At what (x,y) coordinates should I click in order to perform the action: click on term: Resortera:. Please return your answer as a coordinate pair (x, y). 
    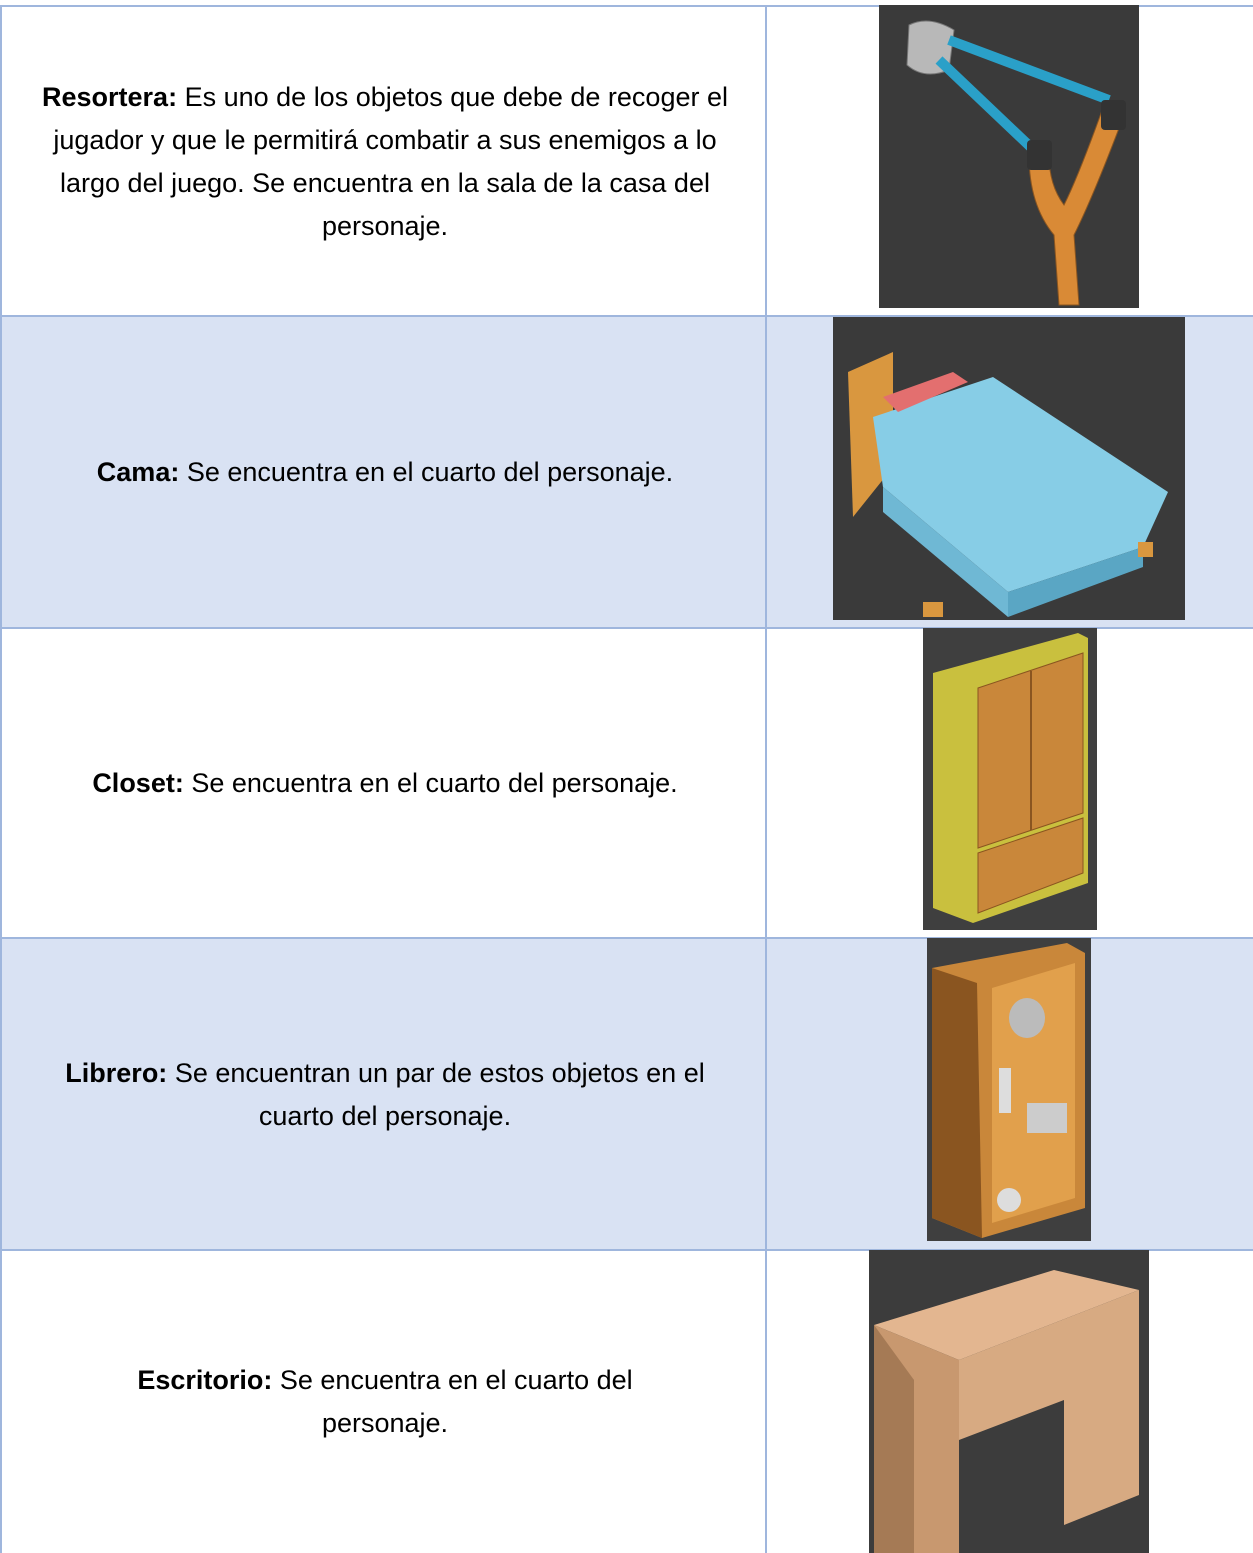
    Looking at the image, I should click on (110, 96).